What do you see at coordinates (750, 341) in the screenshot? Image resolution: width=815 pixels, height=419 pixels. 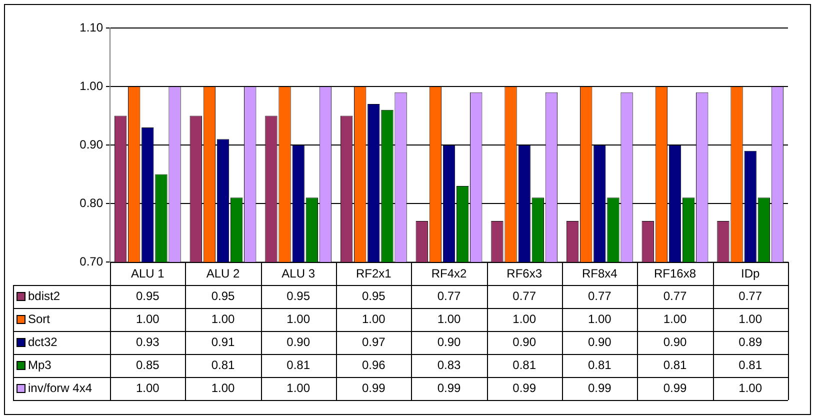 I see `data-label: 0.89` at bounding box center [750, 341].